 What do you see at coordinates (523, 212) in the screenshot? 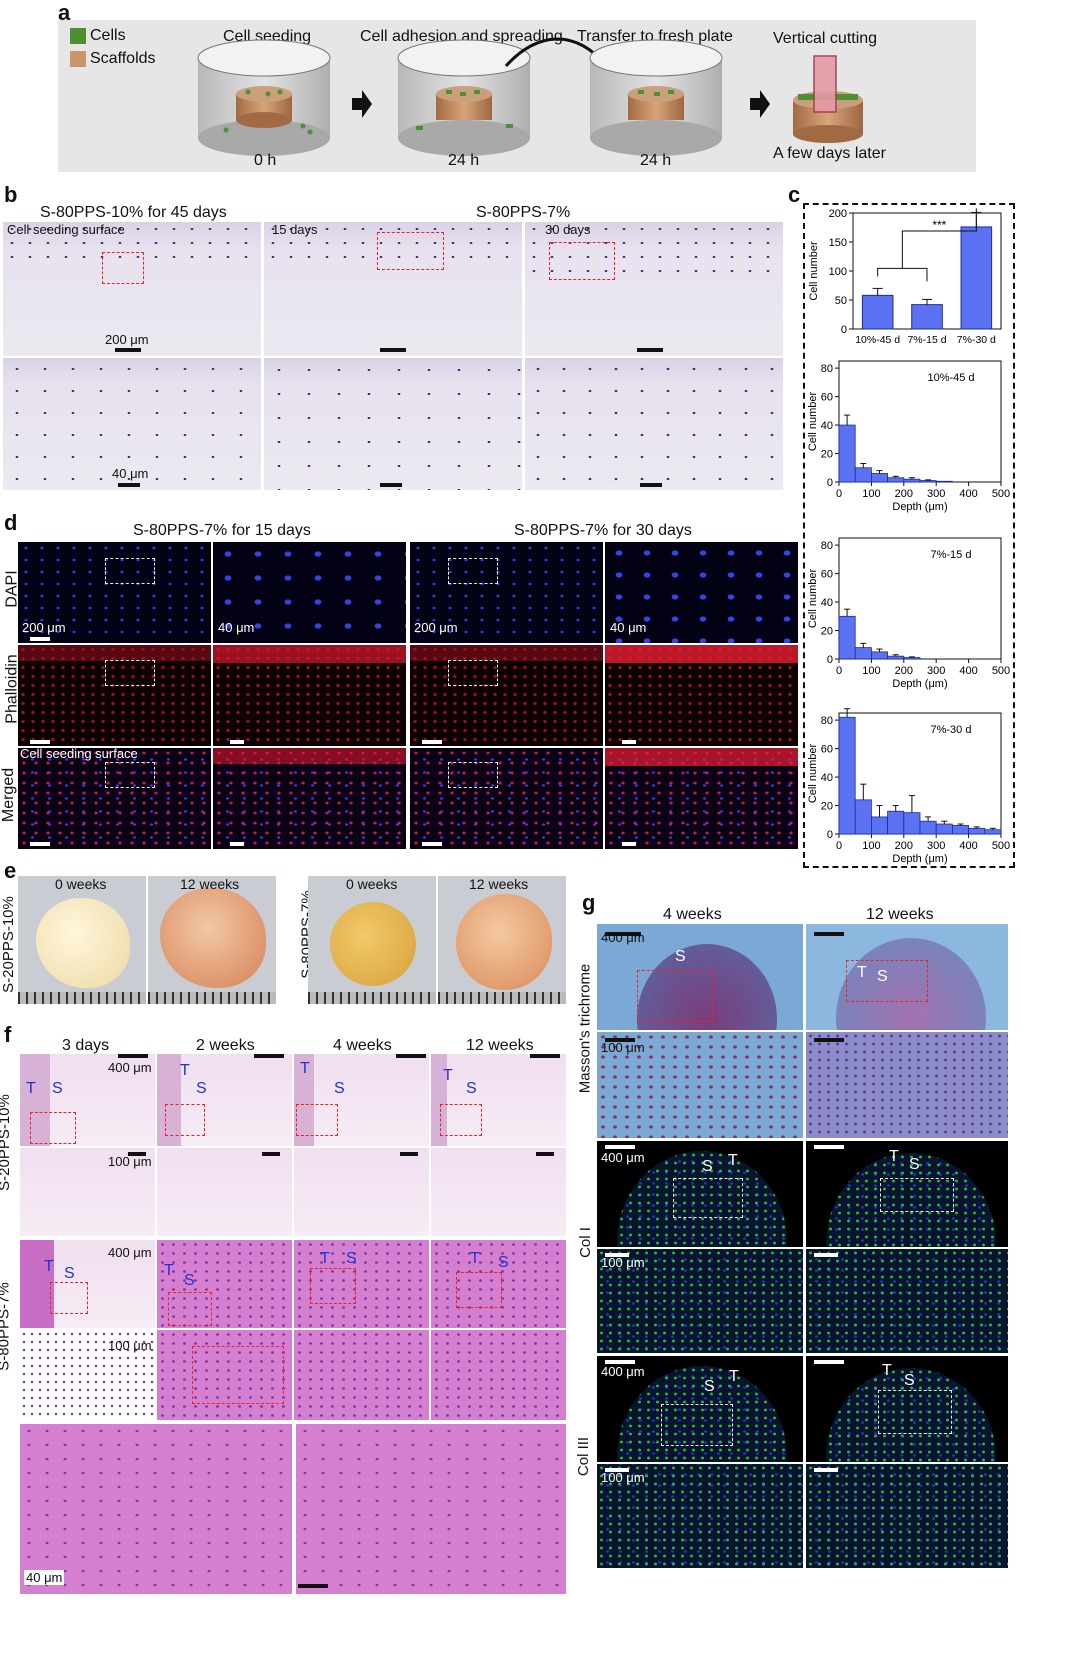
I see `panel-b-title-right: S-80PPS-7%` at bounding box center [523, 212].